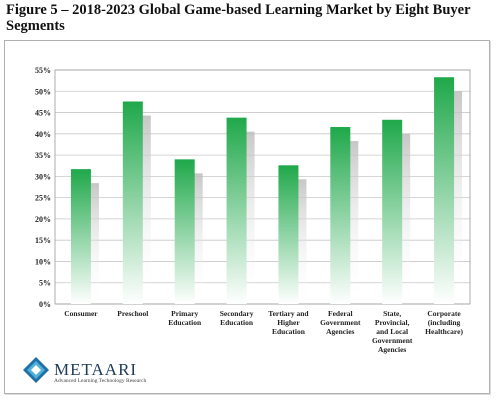 The image size is (500, 402). What do you see at coordinates (81, 313) in the screenshot?
I see `x-tick-label: Consumer` at bounding box center [81, 313].